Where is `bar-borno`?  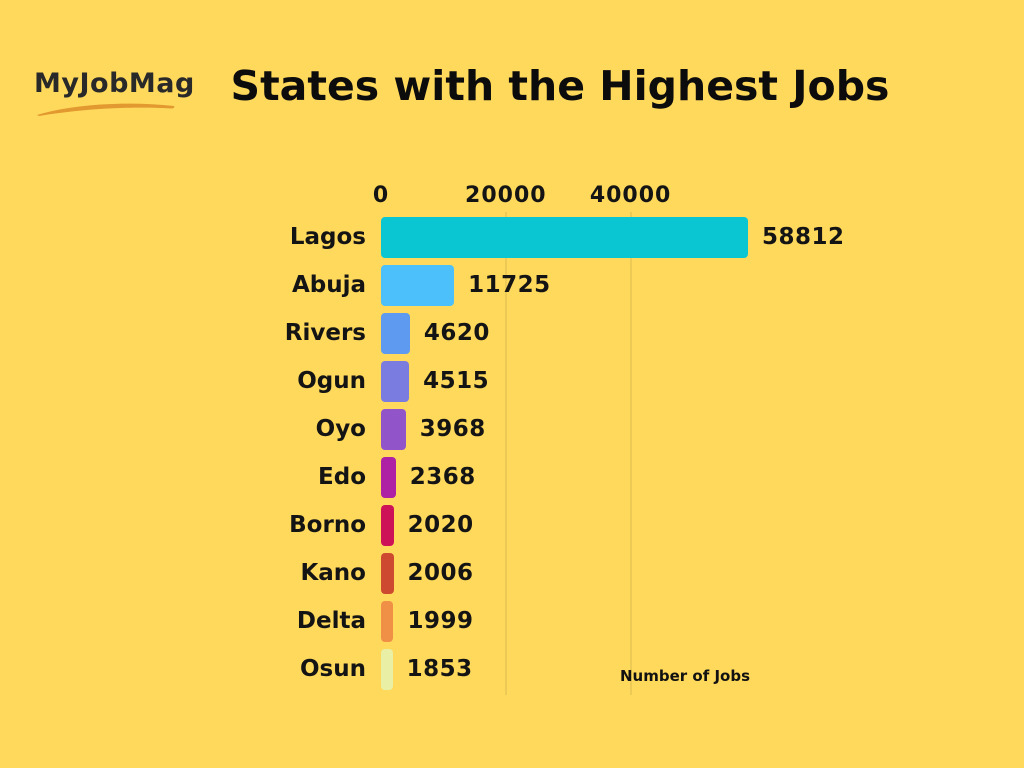
bar-borno is located at coordinates (387, 525).